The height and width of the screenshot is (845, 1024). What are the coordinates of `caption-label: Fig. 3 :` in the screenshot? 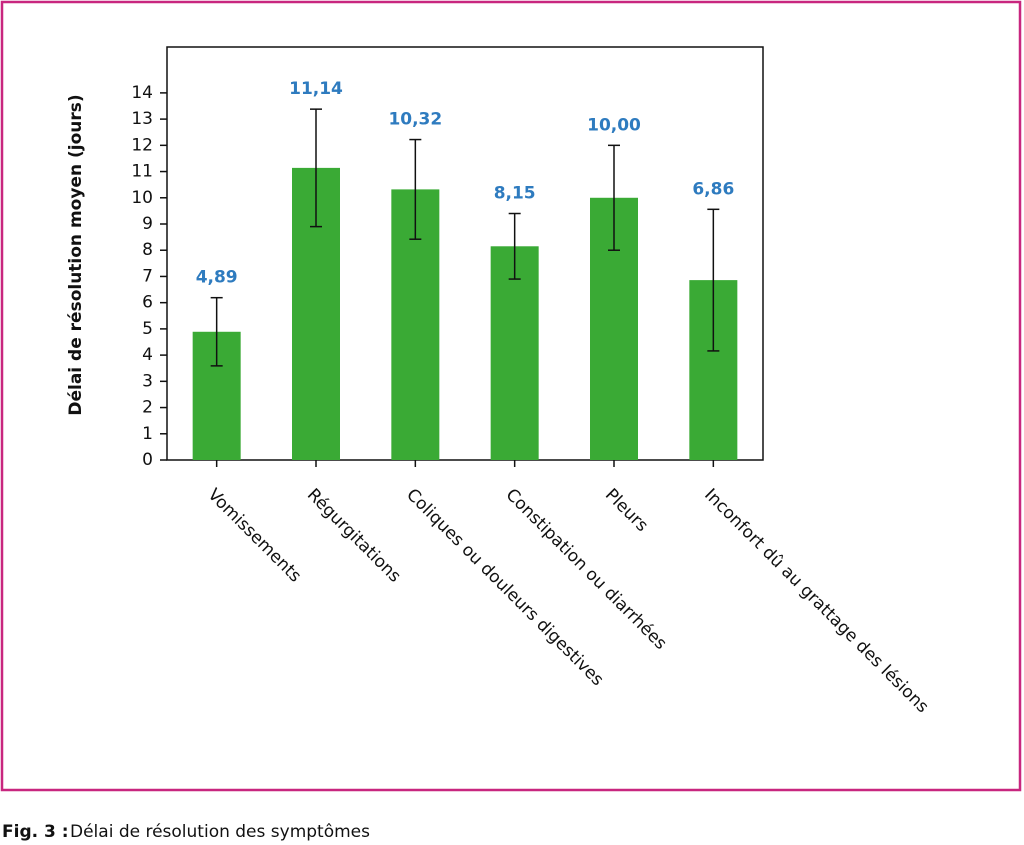 It's located at (35, 832).